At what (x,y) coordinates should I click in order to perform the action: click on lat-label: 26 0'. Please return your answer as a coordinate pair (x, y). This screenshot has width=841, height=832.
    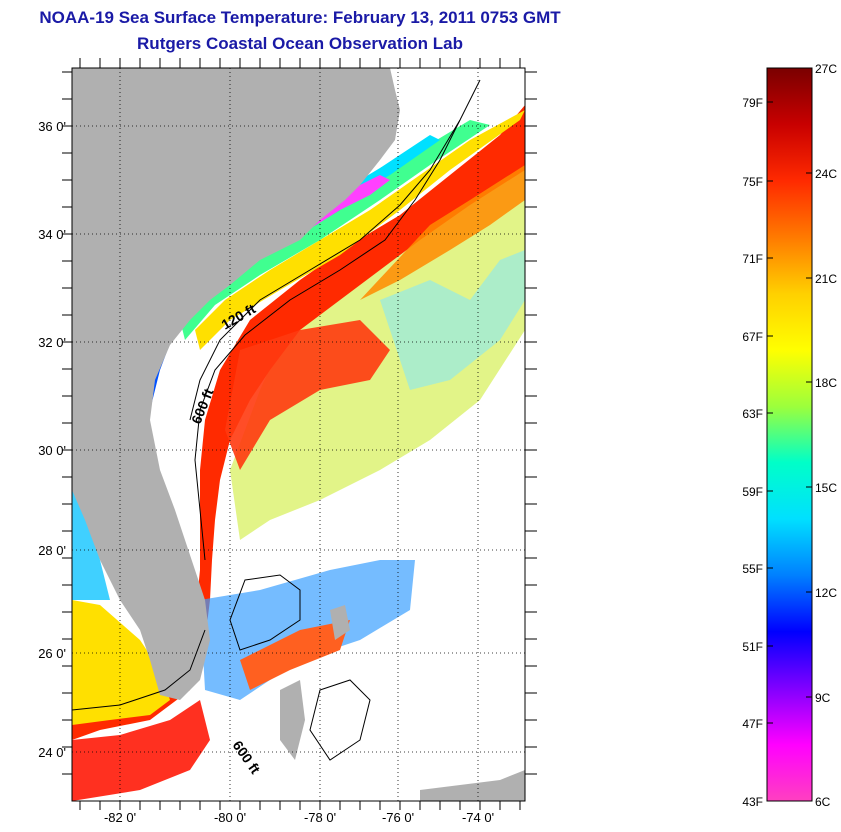
    Looking at the image, I should click on (52, 653).